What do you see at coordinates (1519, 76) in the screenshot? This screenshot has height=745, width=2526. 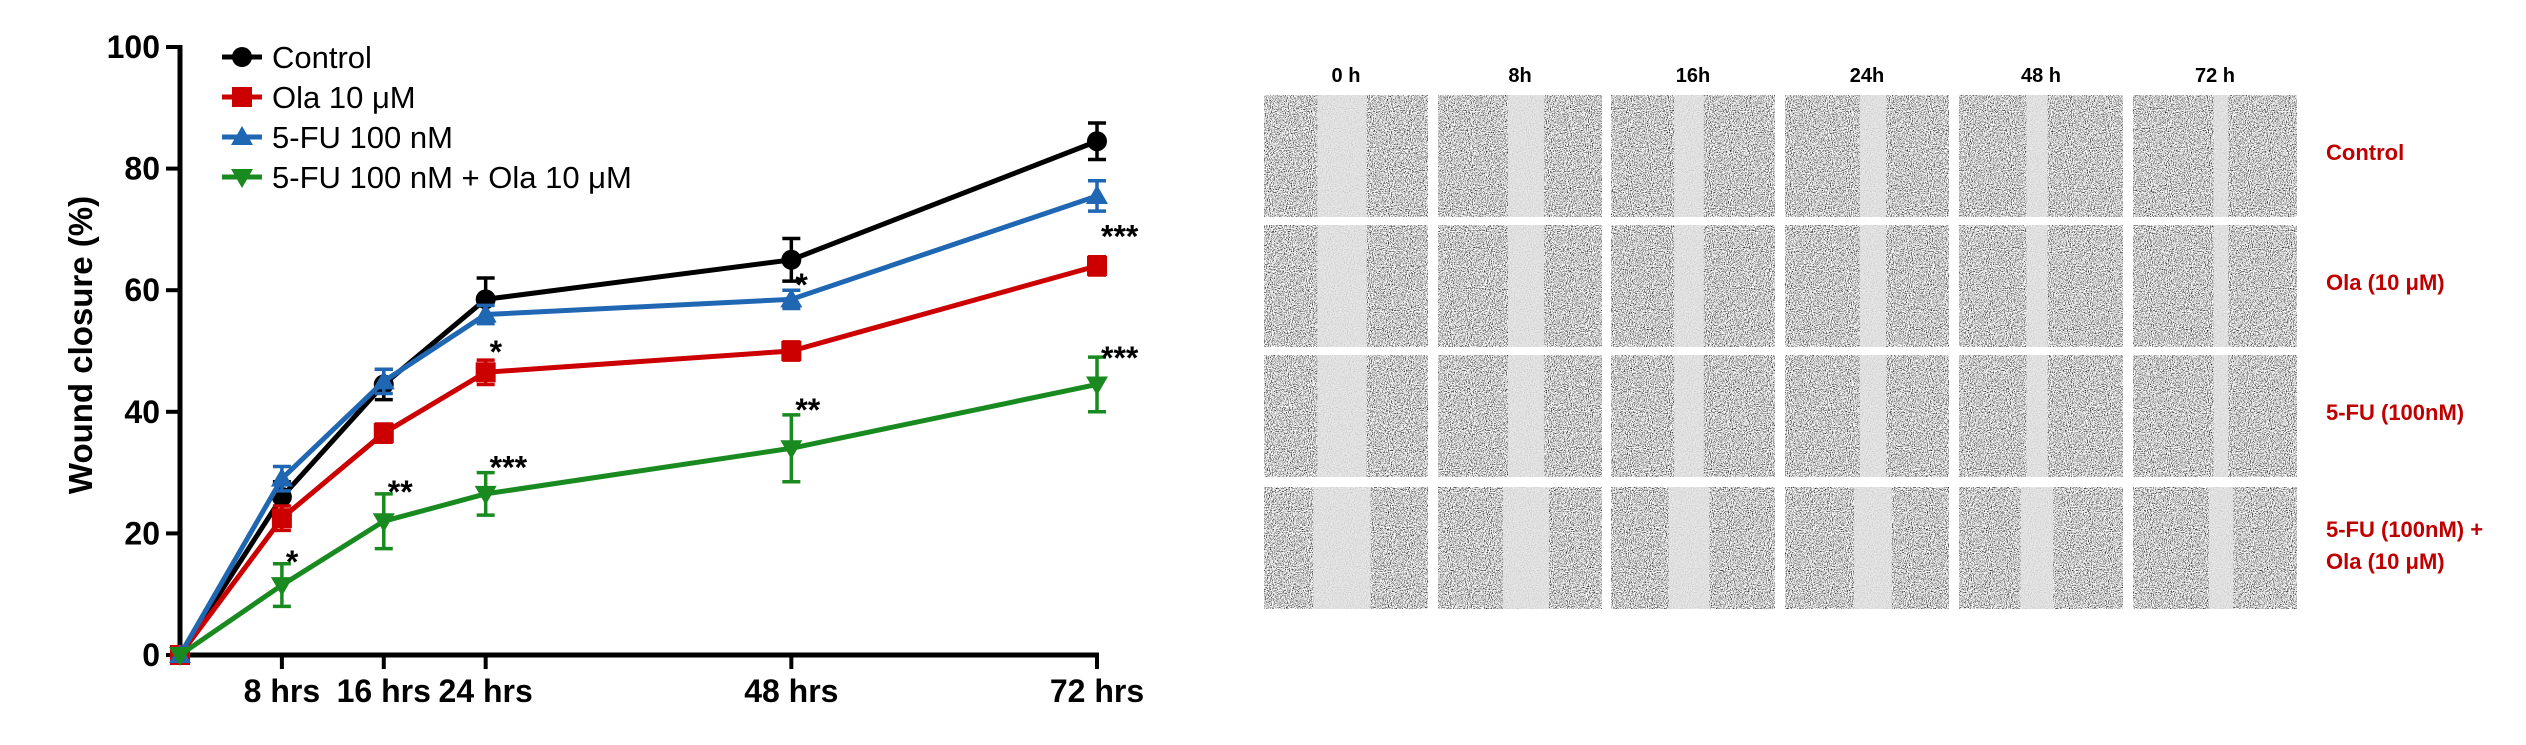 I see `time-column-label: 8h` at bounding box center [1519, 76].